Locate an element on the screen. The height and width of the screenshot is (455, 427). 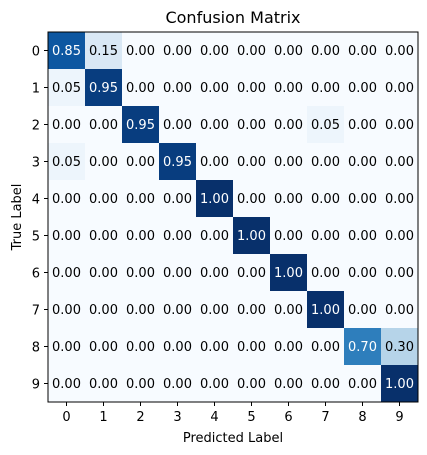
heatmap-cell-r7-c3 is located at coordinates (178, 310).